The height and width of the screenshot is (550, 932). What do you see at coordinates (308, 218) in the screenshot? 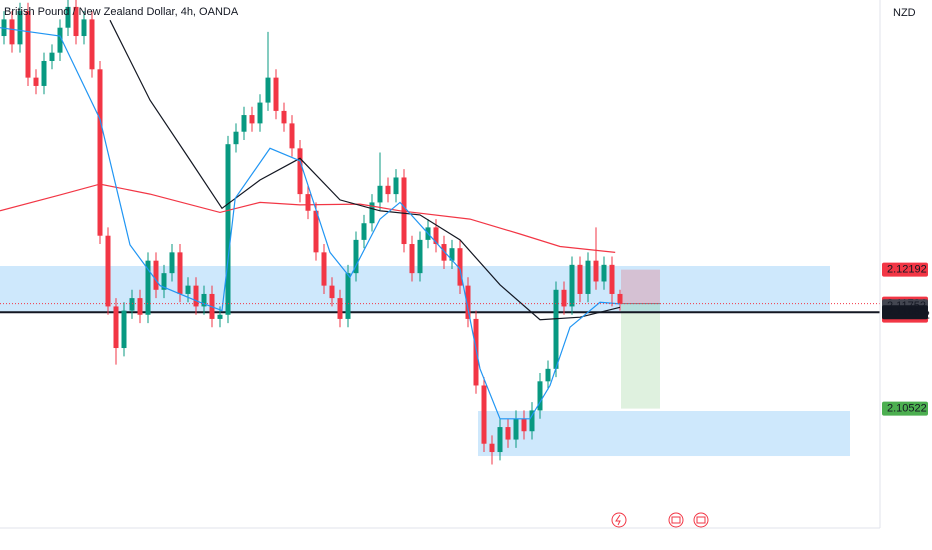
I see `moving-average` at bounding box center [308, 218].